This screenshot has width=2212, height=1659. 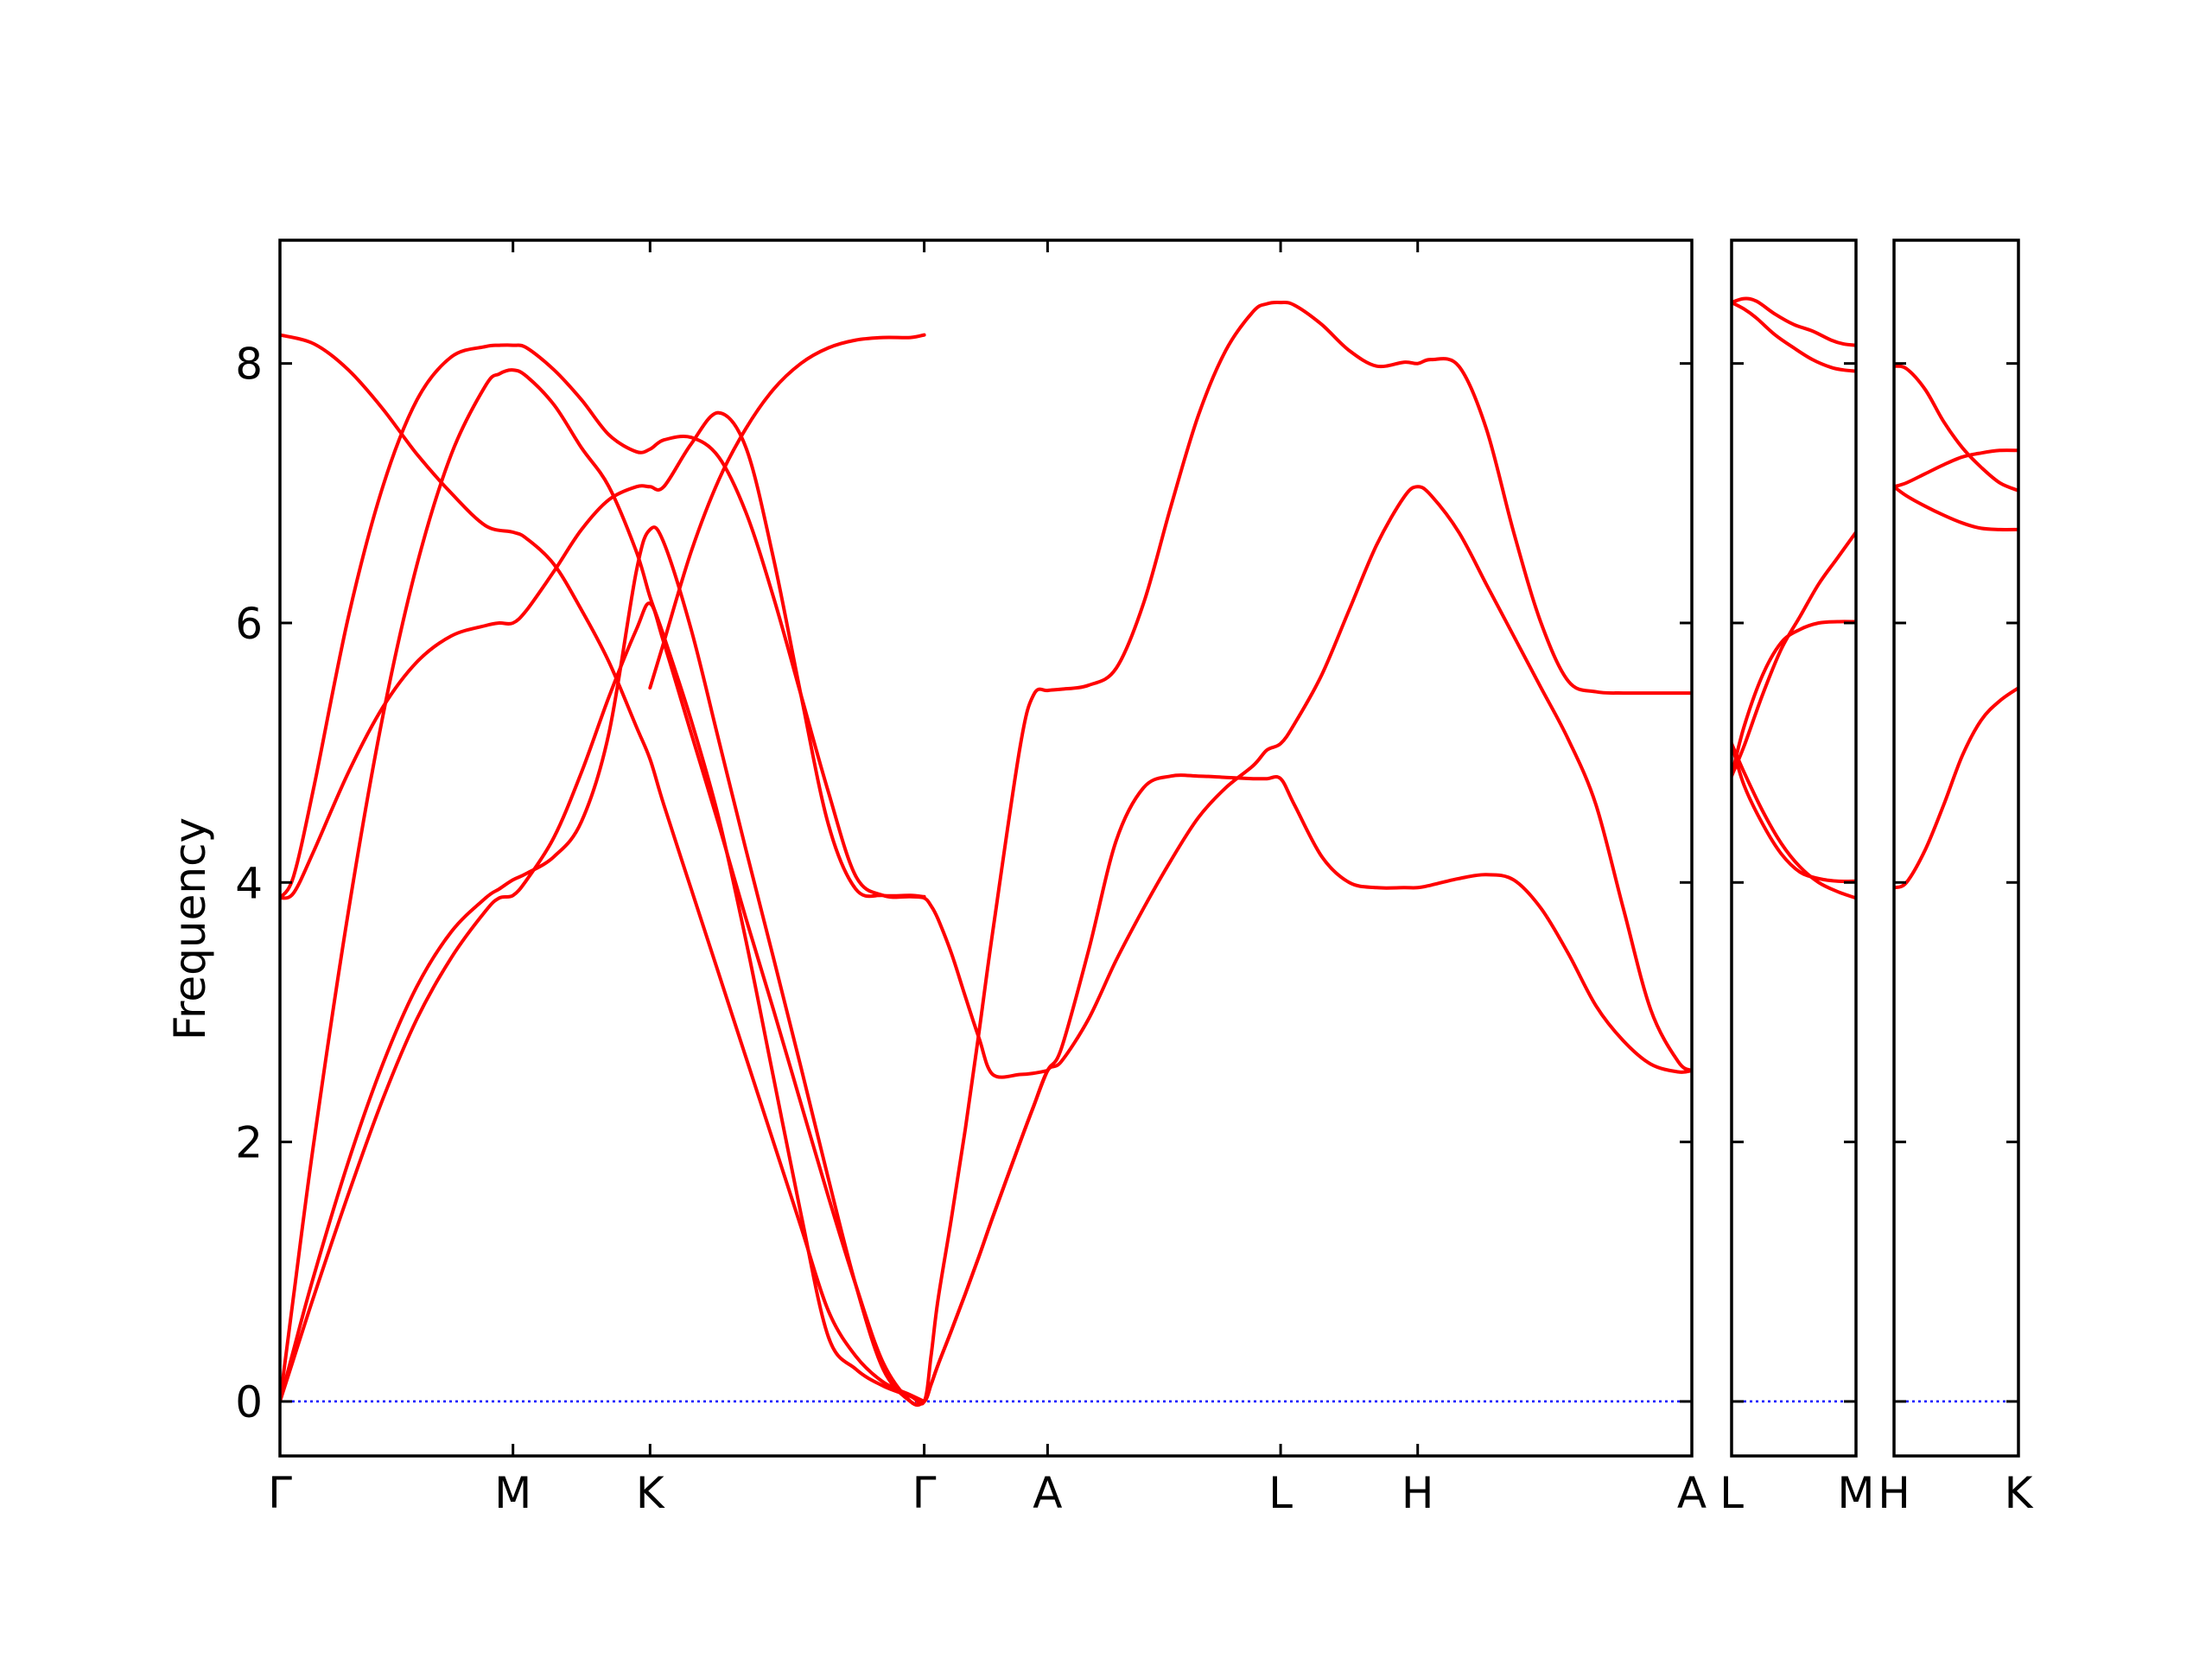 What do you see at coordinates (249, 1143) in the screenshot?
I see `y-tick-label: 2` at bounding box center [249, 1143].